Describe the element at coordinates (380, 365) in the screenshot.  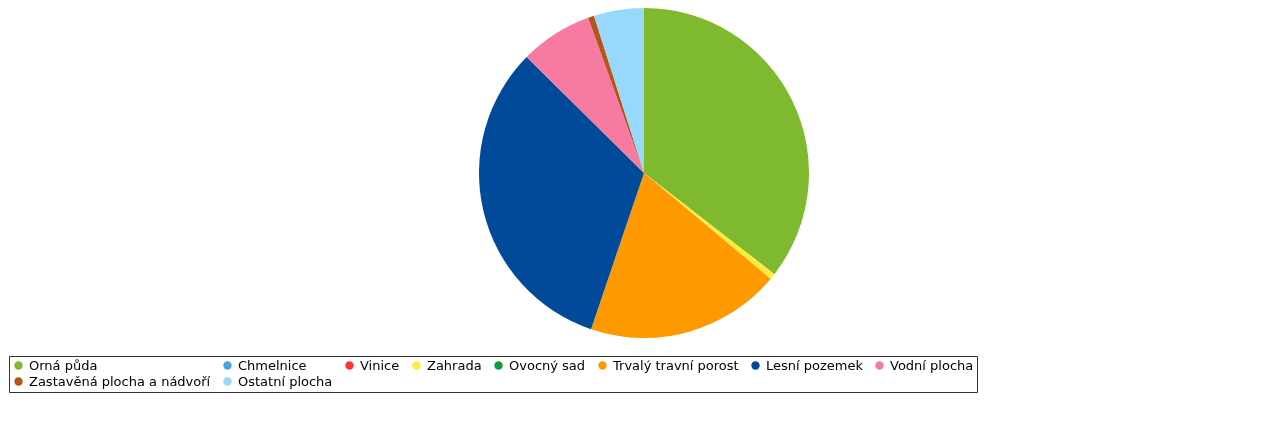
I see `legend-label: Vinice` at that location.